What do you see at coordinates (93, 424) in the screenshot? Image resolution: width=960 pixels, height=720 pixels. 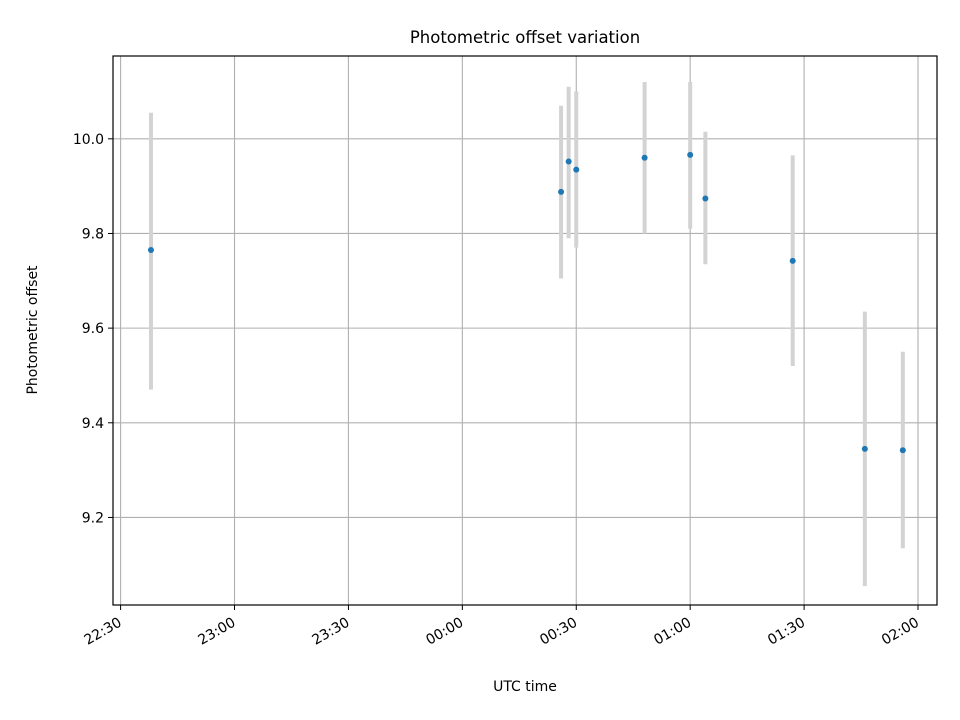 I see `y-tick-label: 9.4` at bounding box center [93, 424].